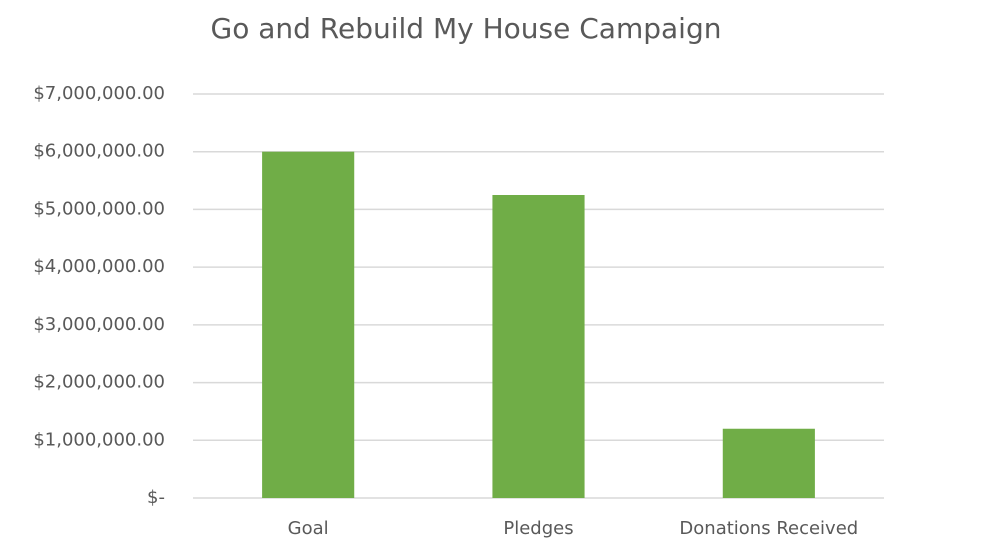 The width and height of the screenshot is (987, 555). Describe the element at coordinates (466, 28) in the screenshot. I see `chart-title: Go and Rebuild My House Campaign` at that location.